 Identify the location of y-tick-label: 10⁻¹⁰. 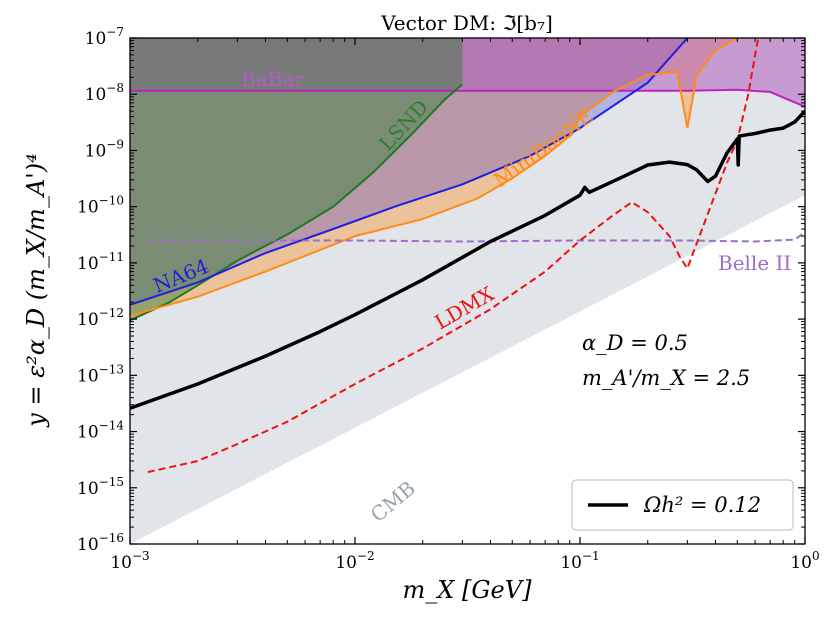
(100, 206).